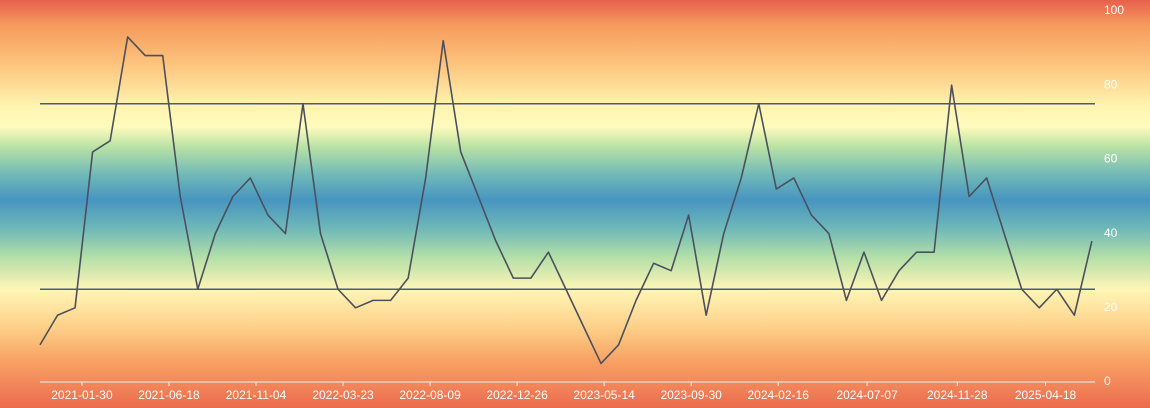 The image size is (1150, 408). Describe the element at coordinates (867, 395) in the screenshot. I see `x-tick-label: 2024-07-07` at that location.